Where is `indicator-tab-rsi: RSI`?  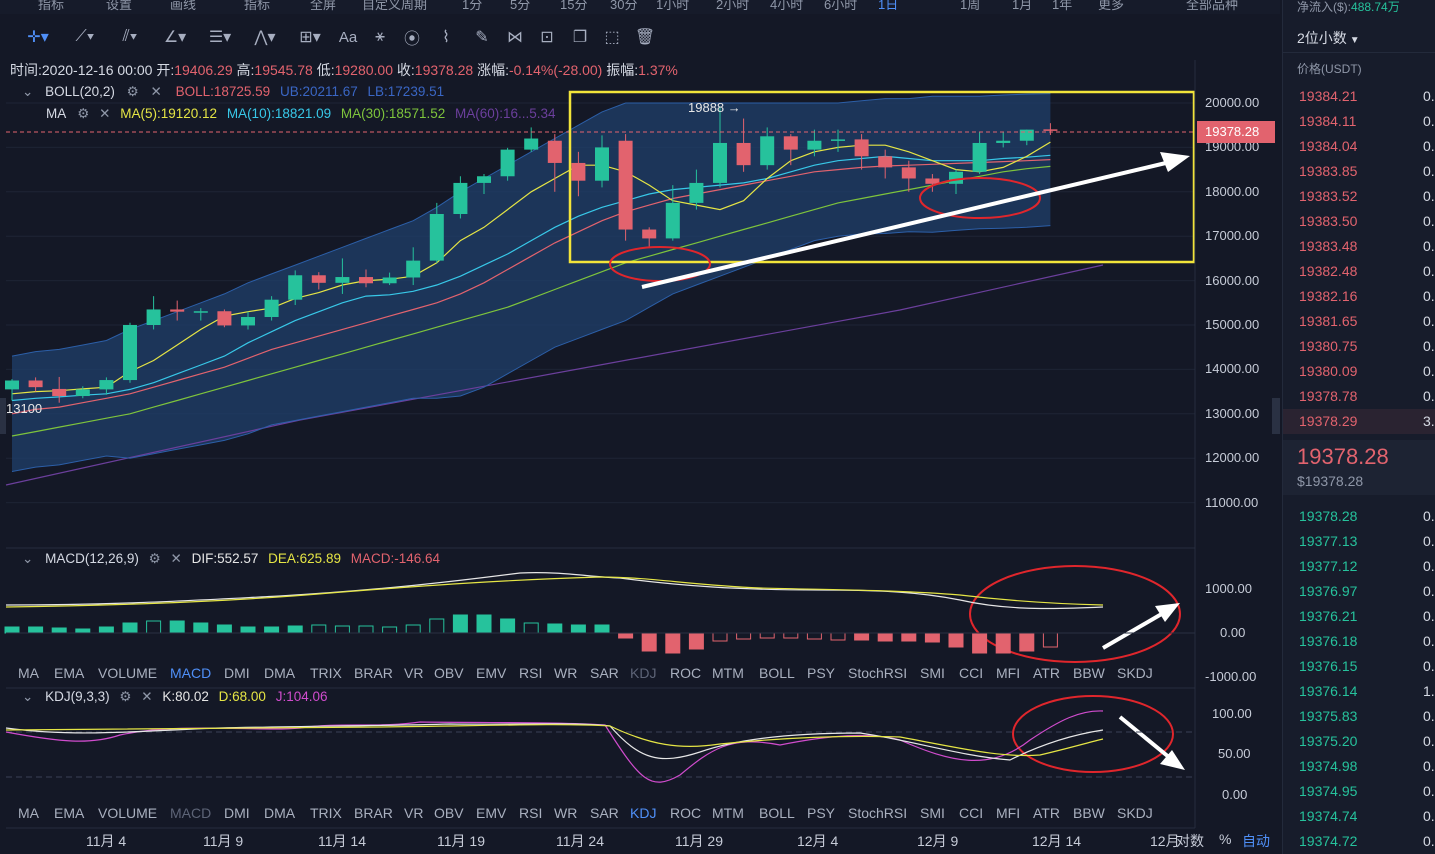
indicator-tab-rsi: RSI is located at coordinates (531, 813).